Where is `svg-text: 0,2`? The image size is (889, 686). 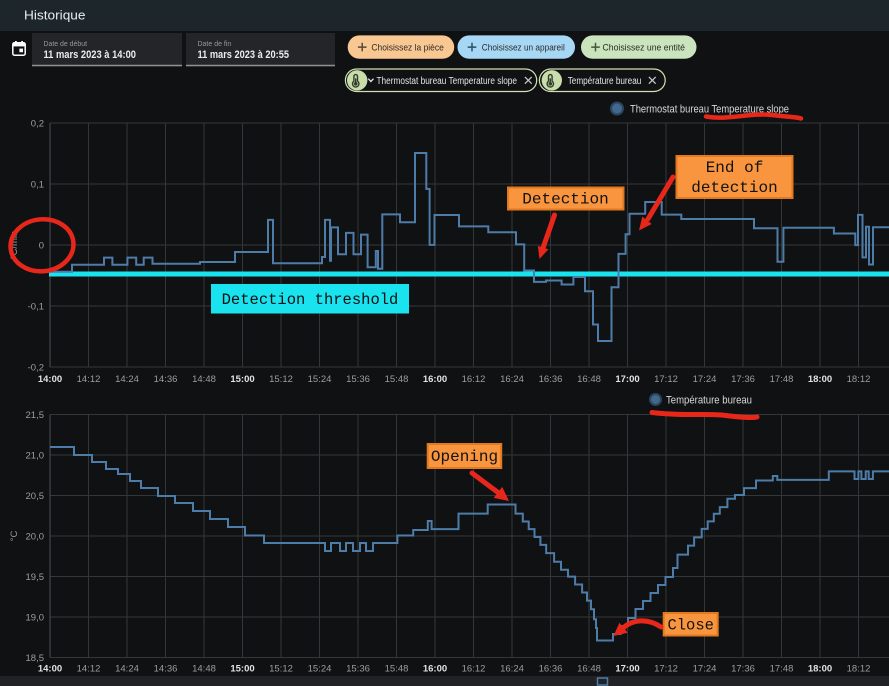 svg-text: 0,2 is located at coordinates (37, 123).